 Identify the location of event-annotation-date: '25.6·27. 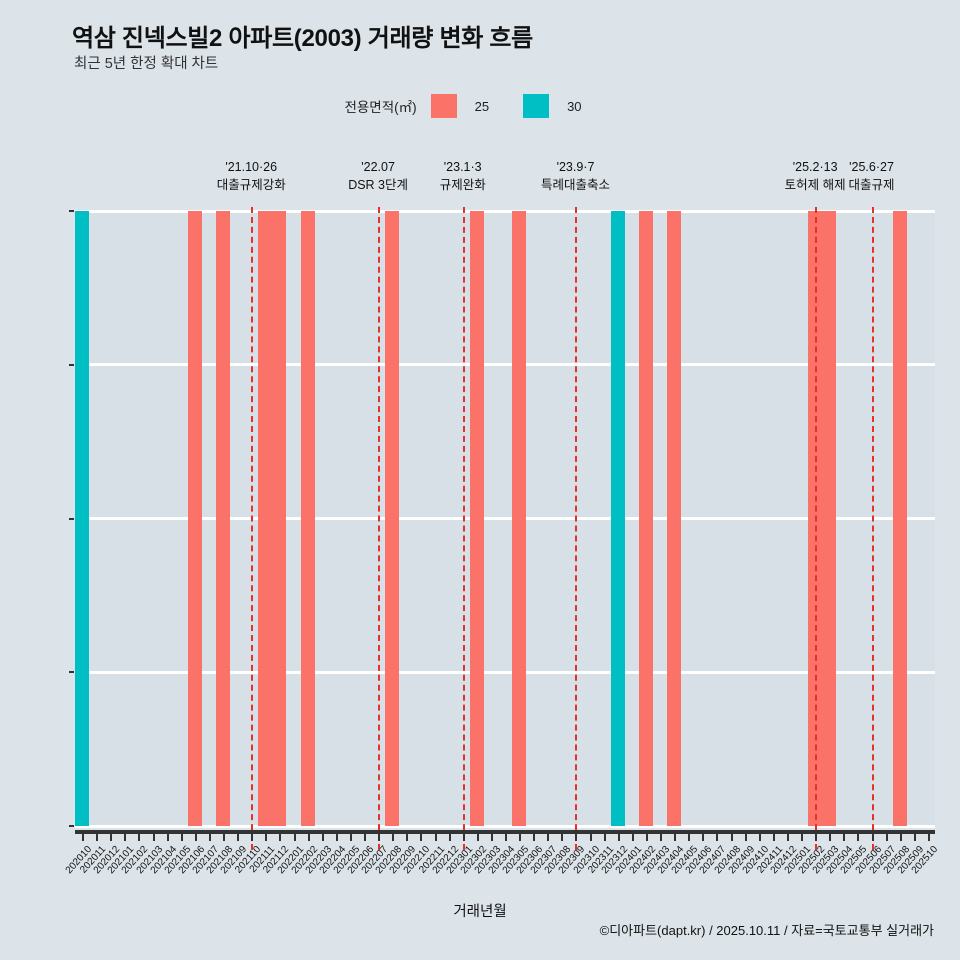
(871, 167).